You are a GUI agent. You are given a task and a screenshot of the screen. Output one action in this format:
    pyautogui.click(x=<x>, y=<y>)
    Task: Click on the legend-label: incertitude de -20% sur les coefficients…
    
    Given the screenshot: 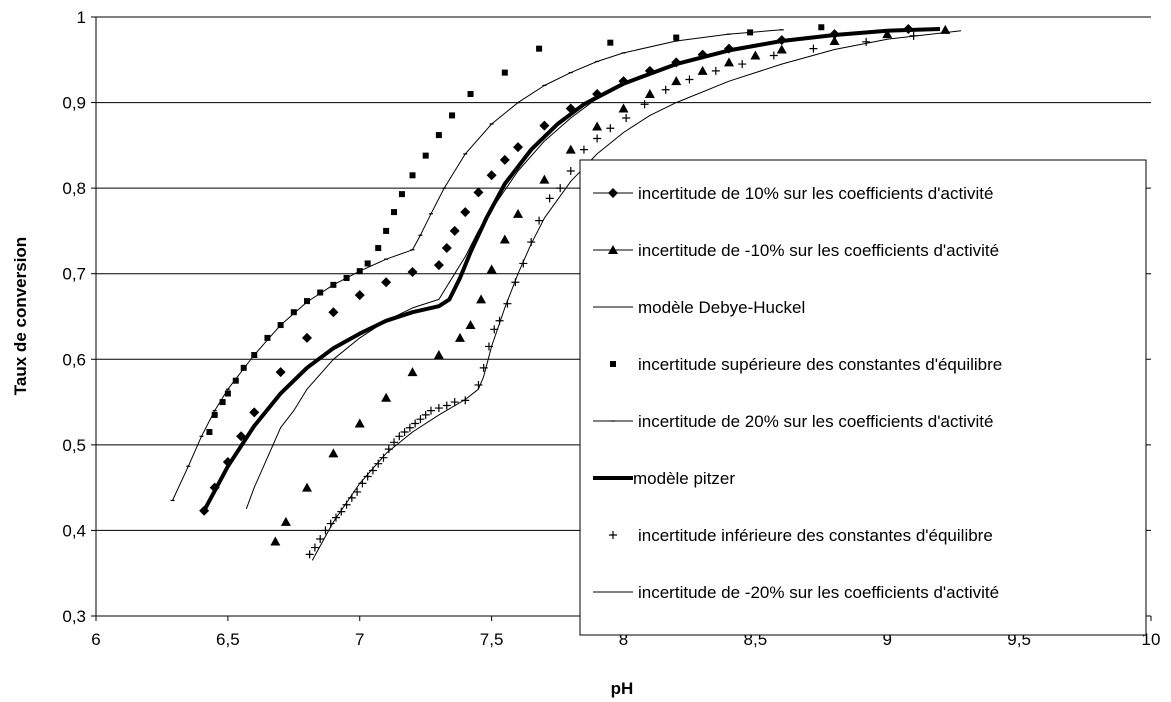 What is the action you would take?
    pyautogui.click(x=818, y=592)
    